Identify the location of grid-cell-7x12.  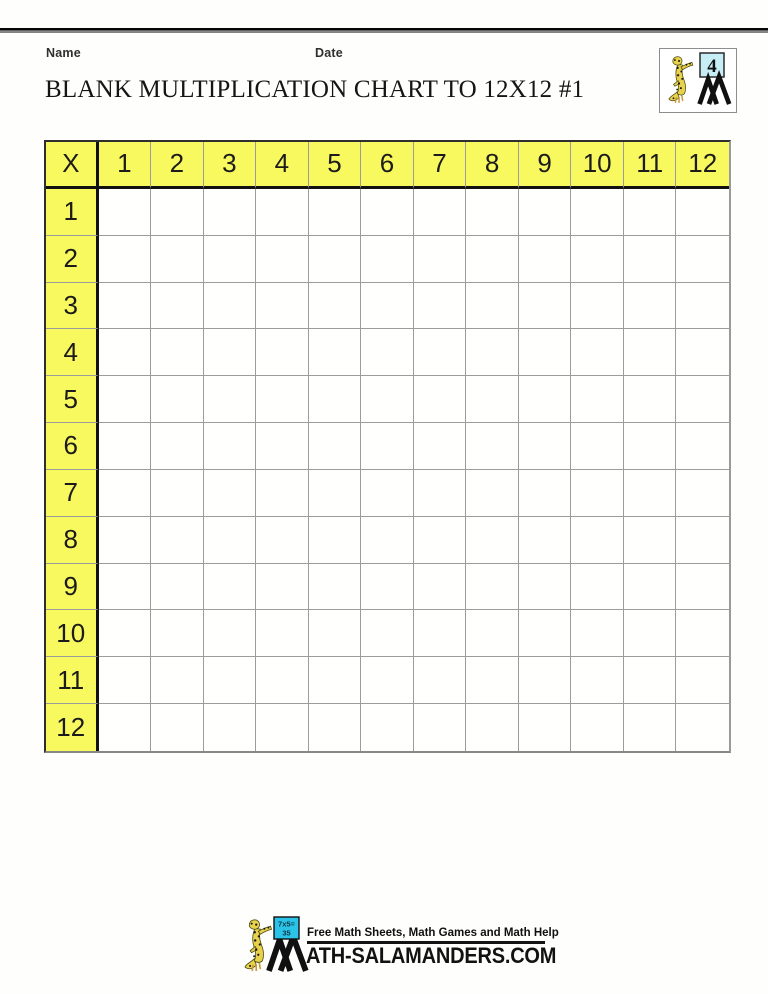
(702, 493).